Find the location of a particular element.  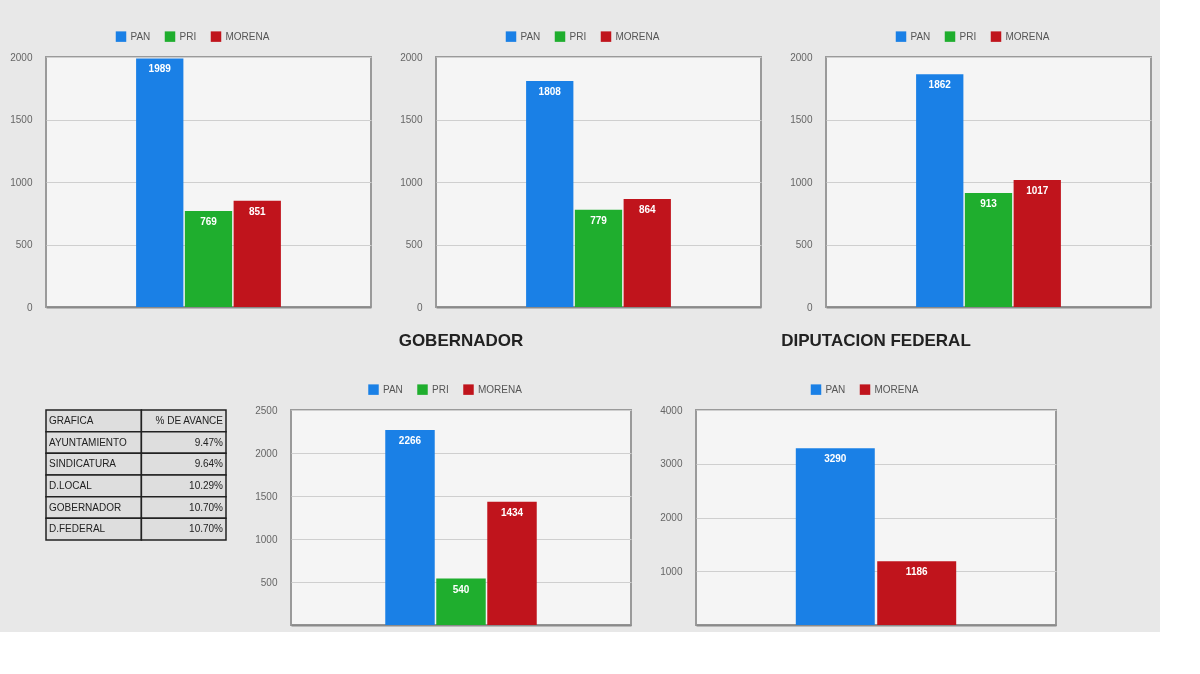

text: 9.47% is located at coordinates (209, 442).